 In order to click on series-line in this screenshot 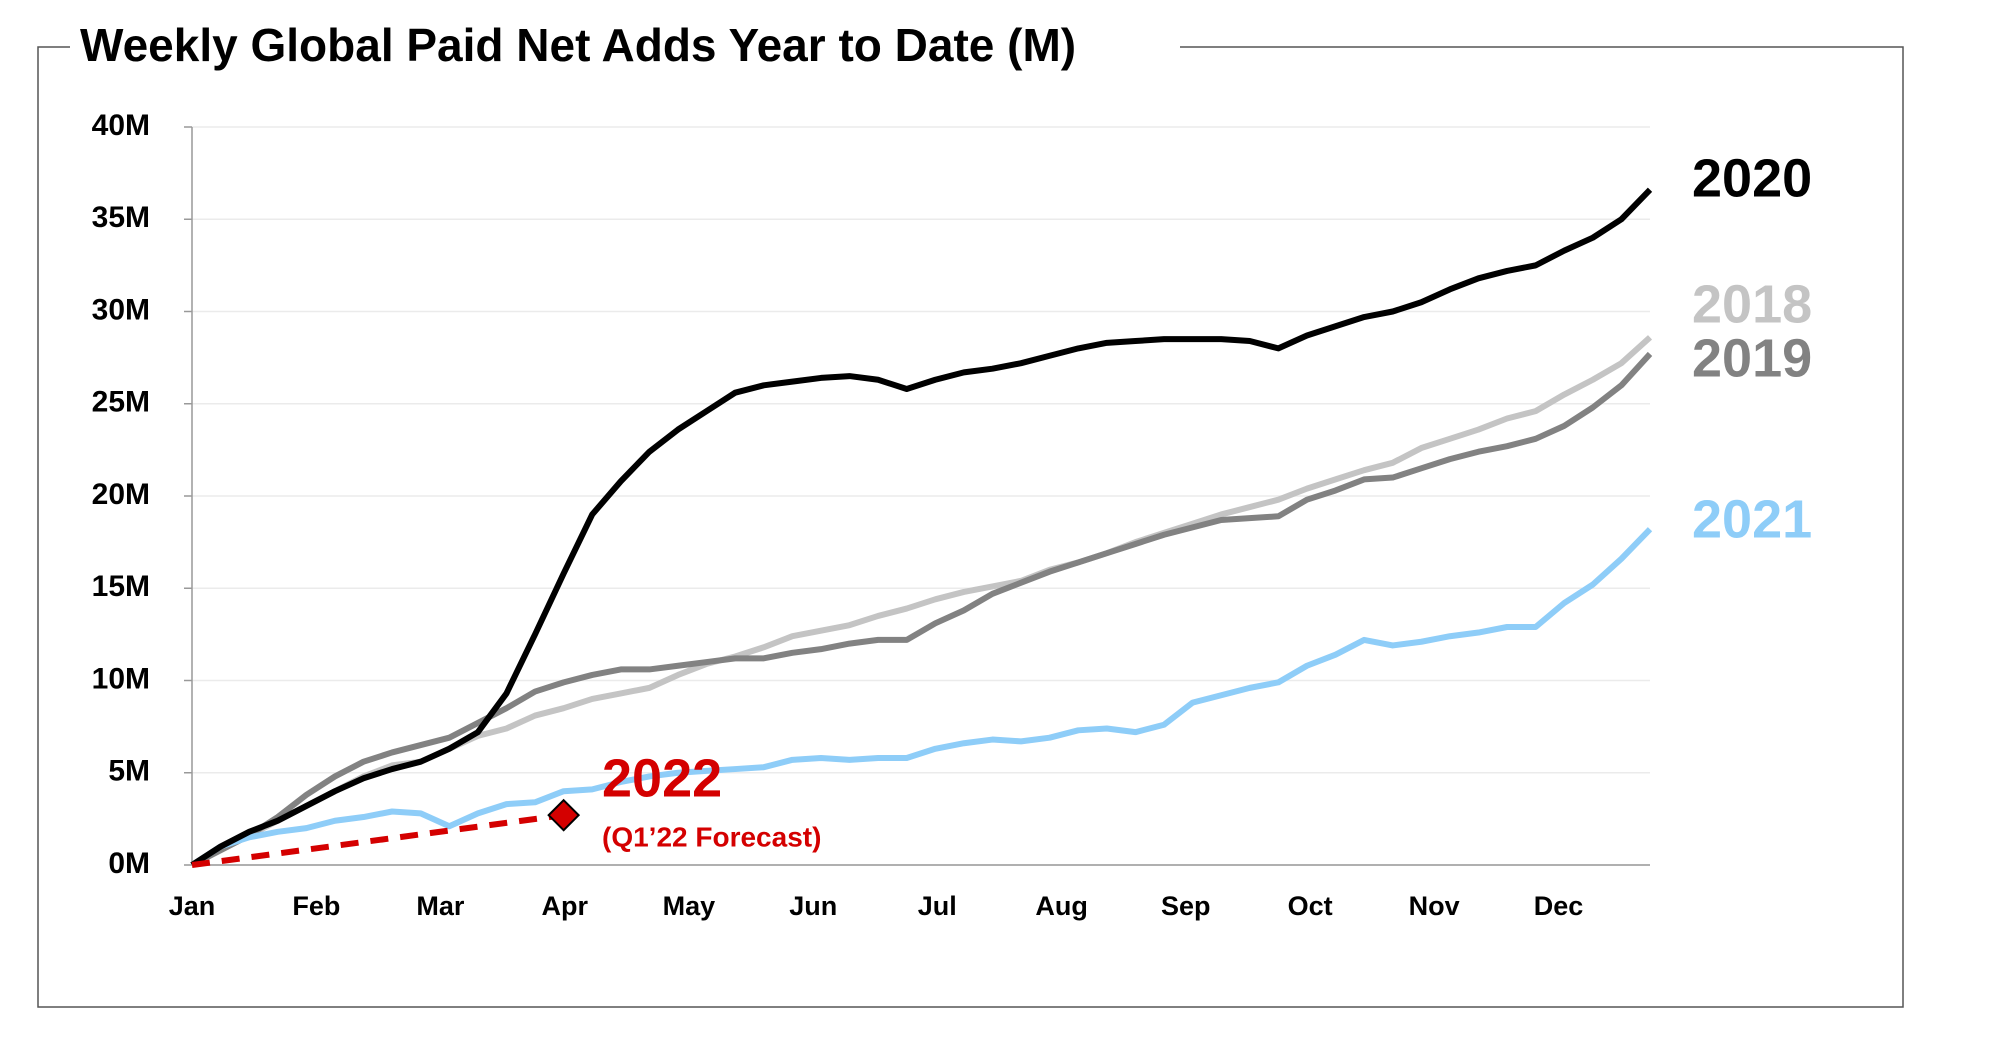, I will do `click(378, 840)`.